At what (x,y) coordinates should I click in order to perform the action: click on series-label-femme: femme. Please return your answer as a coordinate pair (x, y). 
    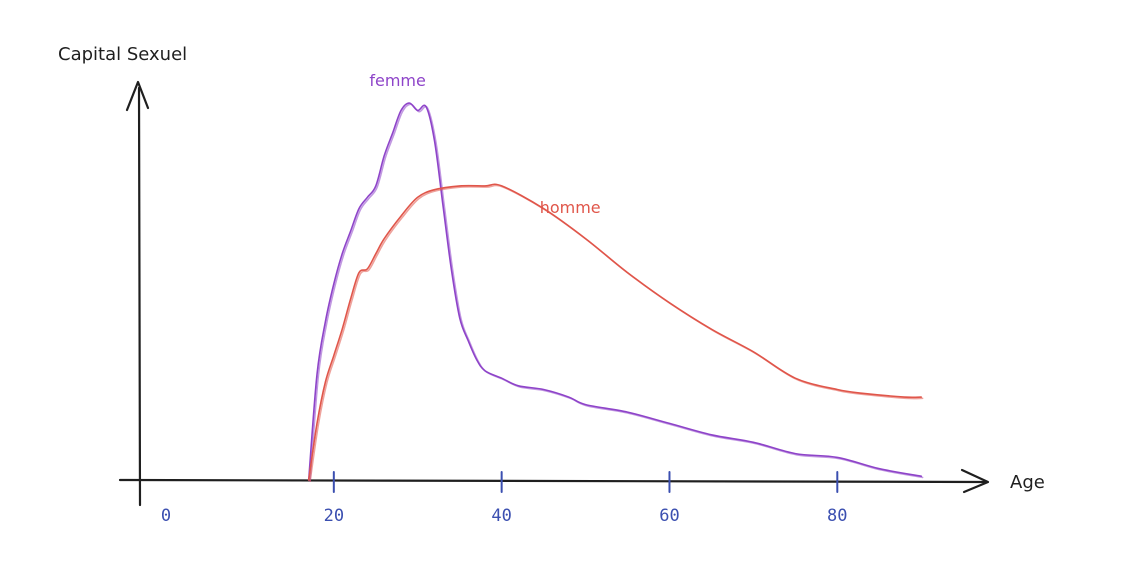
    Looking at the image, I should click on (397, 80).